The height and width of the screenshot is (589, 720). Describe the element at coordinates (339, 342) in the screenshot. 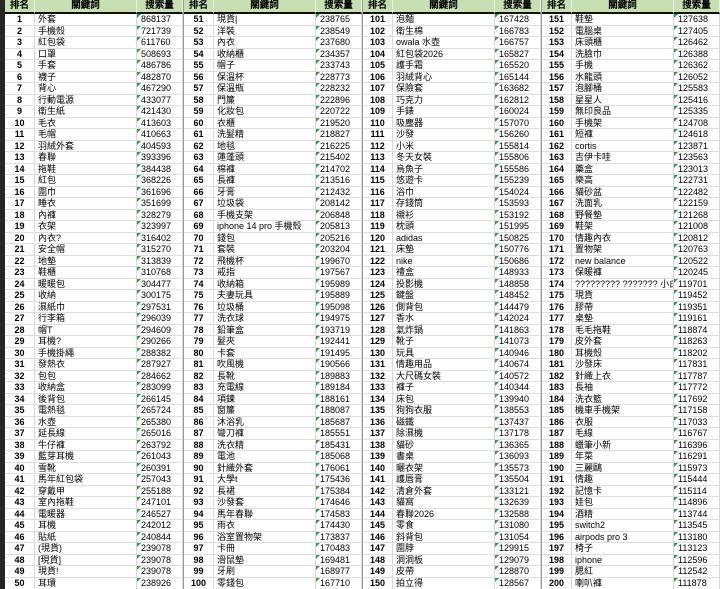

I see `volume-cell: 192441` at that location.